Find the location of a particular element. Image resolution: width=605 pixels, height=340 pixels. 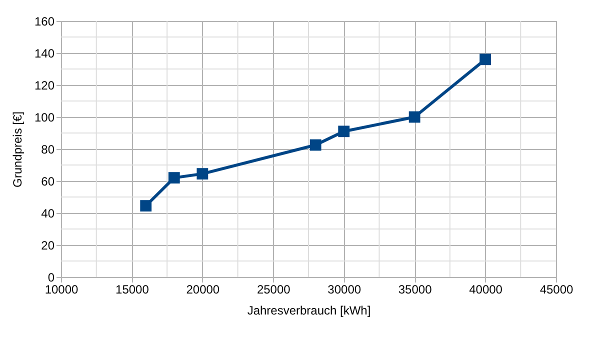

x-tick-label: 30000 is located at coordinates (345, 289).